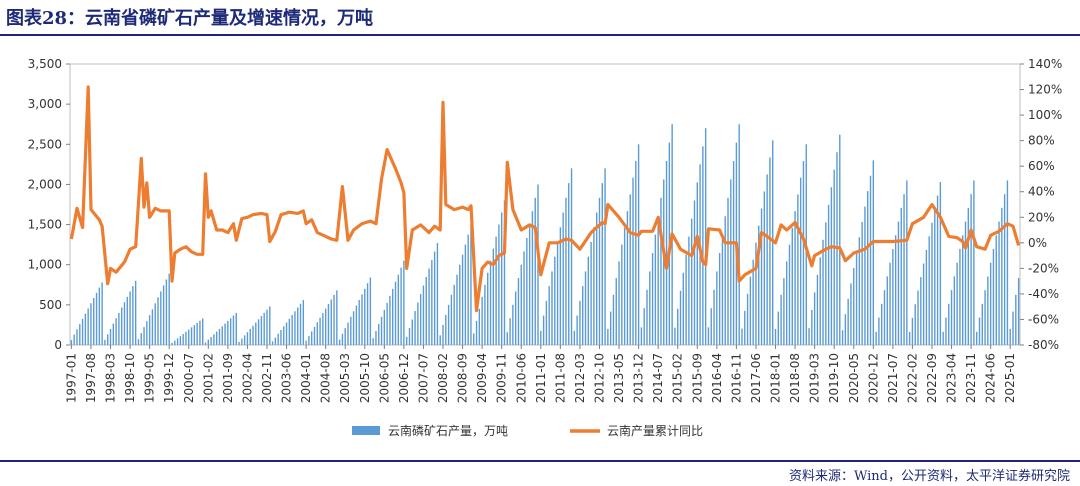 The image size is (1080, 486). What do you see at coordinates (208, 378) in the screenshot?
I see `x-axis-tick-label: 2001-02` at bounding box center [208, 378].